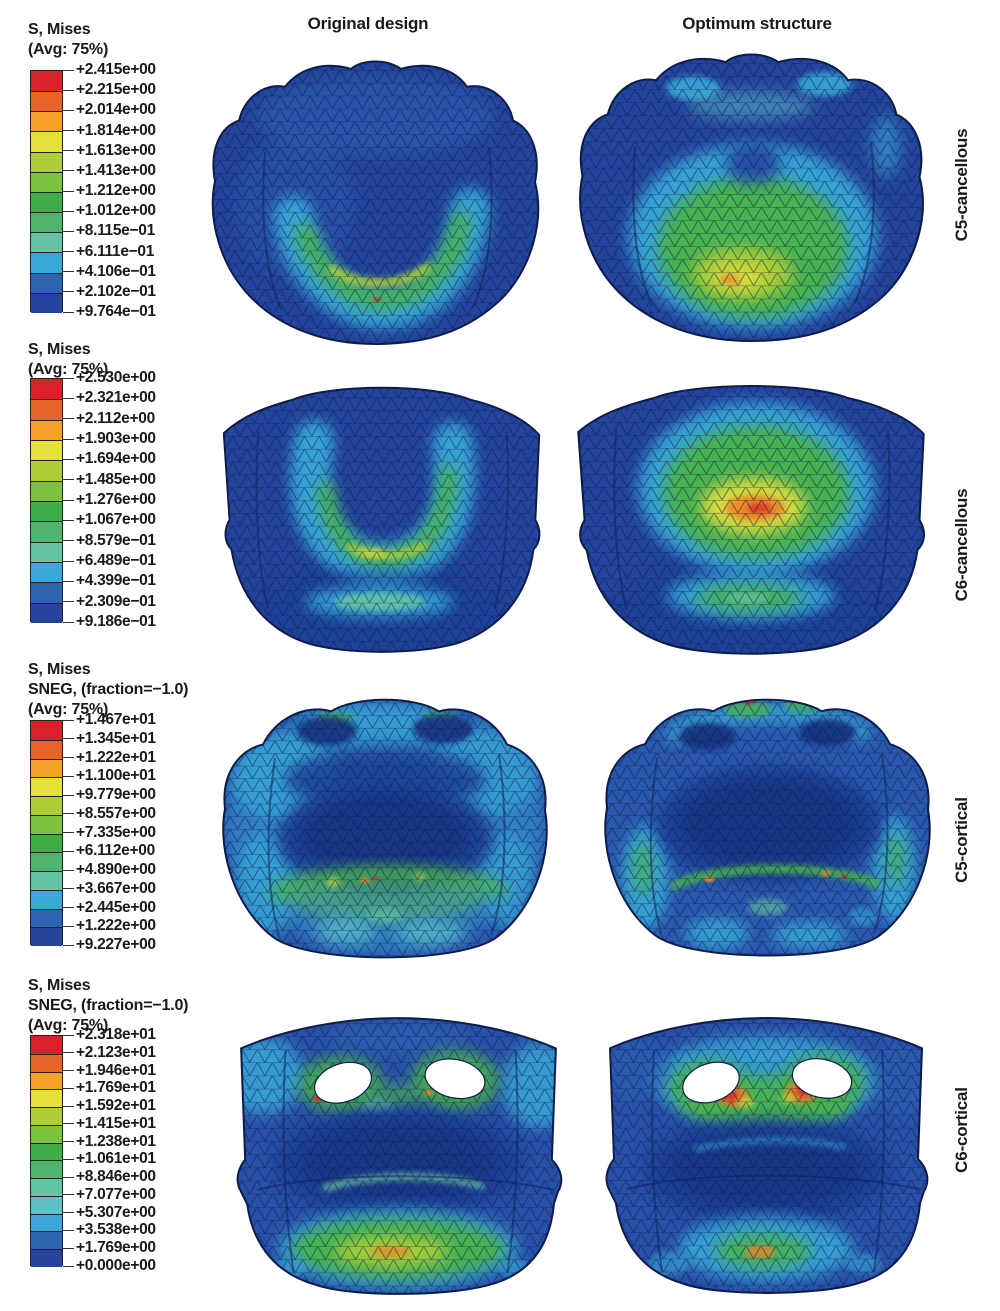 The height and width of the screenshot is (1311, 1000). Describe the element at coordinates (116, 150) in the screenshot. I see `legend-value: +1.613e+00` at that location.